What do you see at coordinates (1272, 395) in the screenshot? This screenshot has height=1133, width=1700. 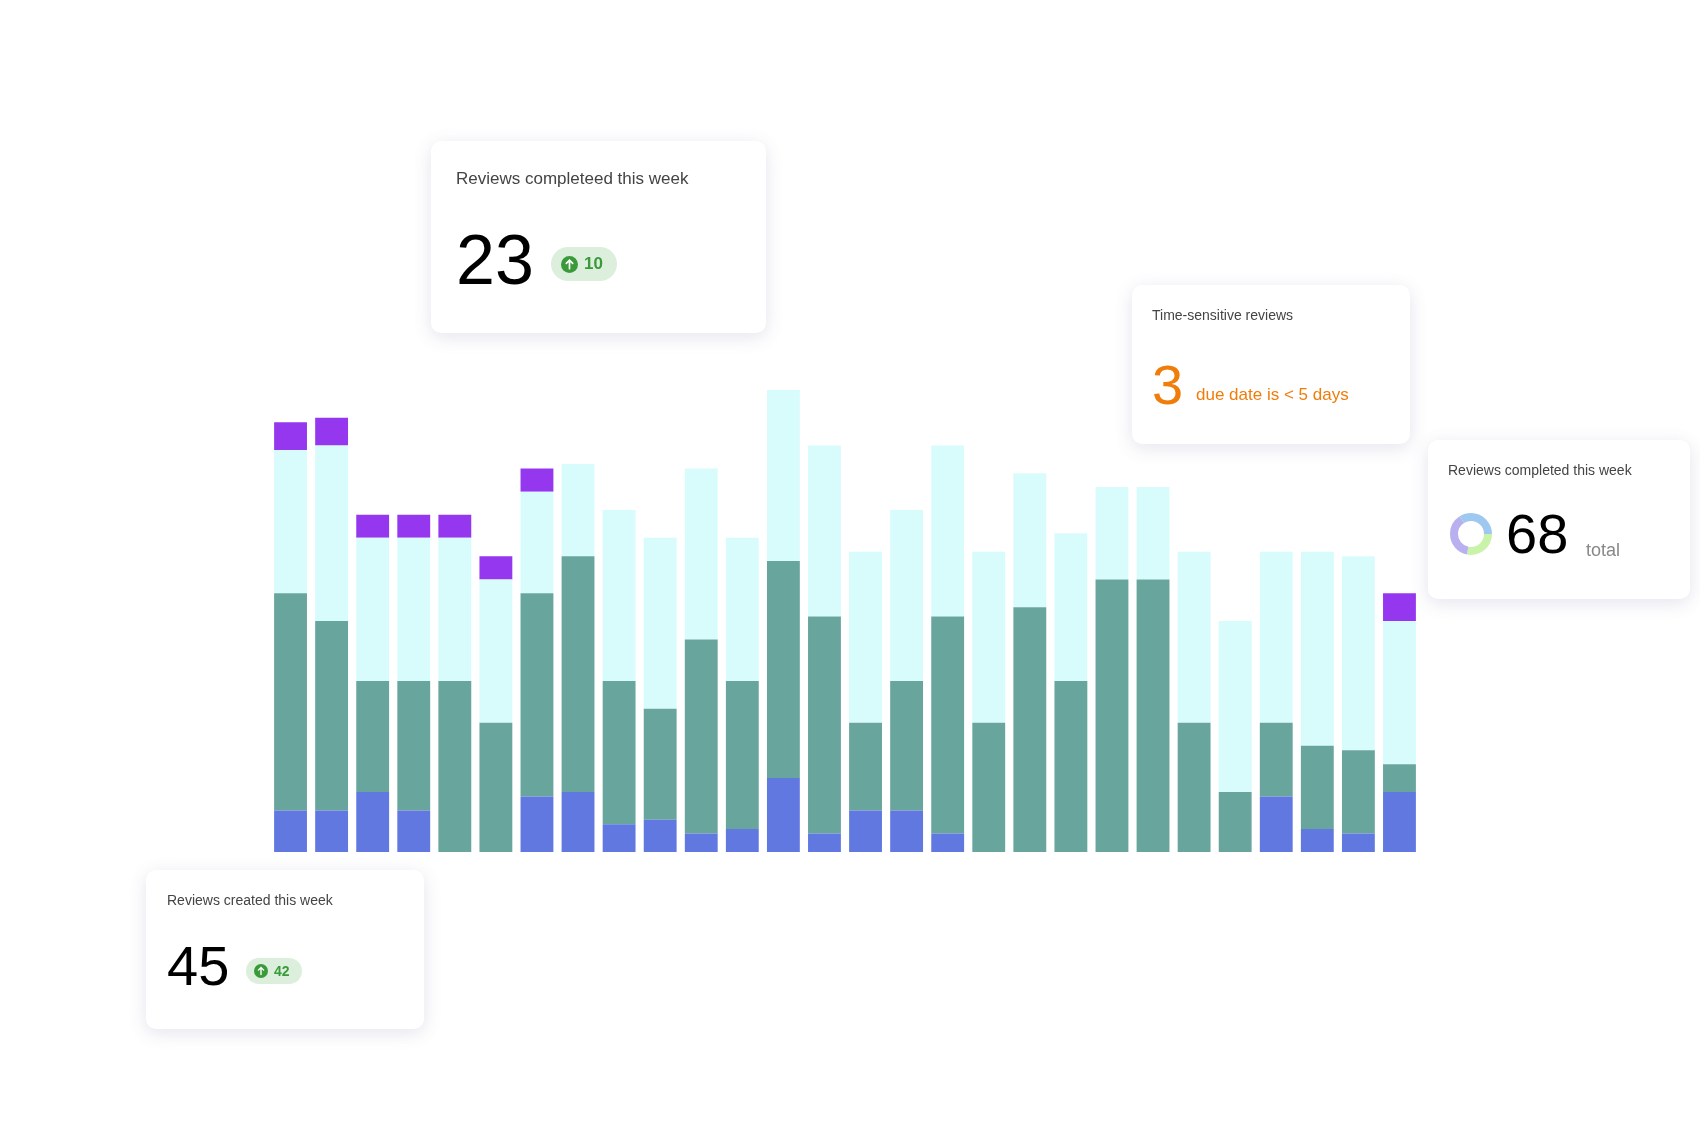 I see `annotation: due date is < 5 days` at bounding box center [1272, 395].